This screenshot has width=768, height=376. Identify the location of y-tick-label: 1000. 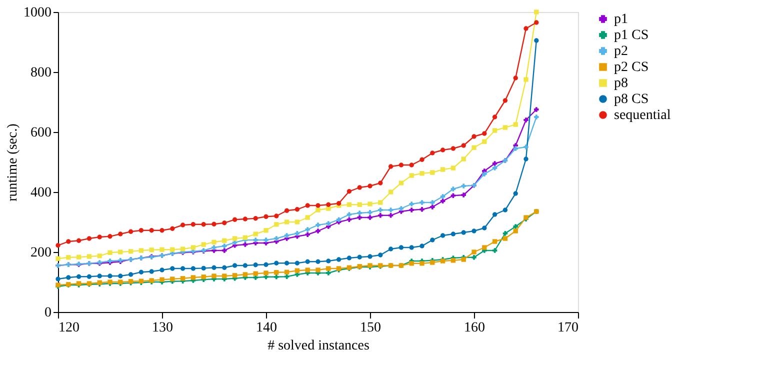
(38, 13).